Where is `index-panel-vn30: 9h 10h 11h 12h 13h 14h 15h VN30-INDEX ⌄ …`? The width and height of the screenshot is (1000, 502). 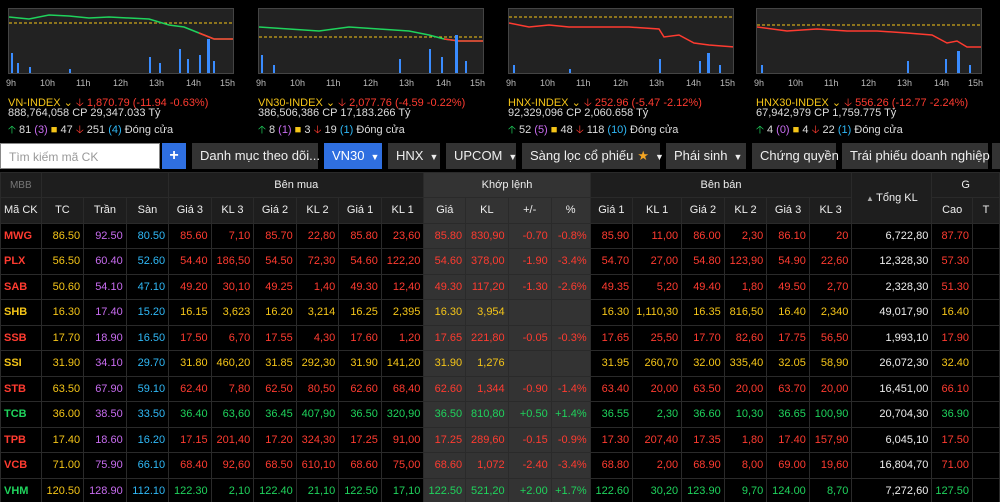 index-panel-vn30: 9h 10h 11h 12h 13h 14h 15h VN30-INDEX ⌄ … is located at coordinates (370, 71).